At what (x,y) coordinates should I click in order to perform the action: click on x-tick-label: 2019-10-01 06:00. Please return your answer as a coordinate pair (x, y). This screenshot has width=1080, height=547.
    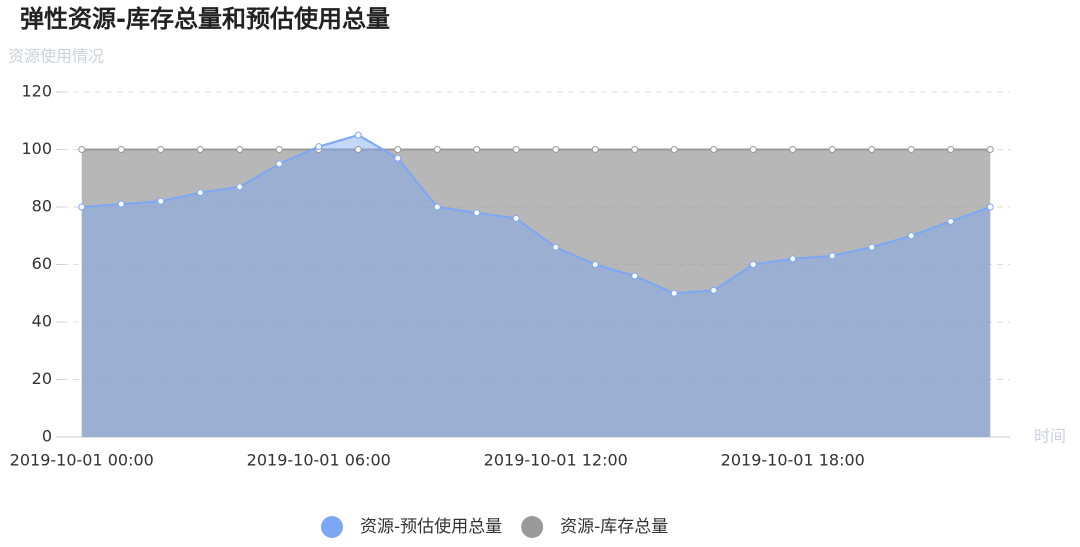
    Looking at the image, I should click on (319, 460).